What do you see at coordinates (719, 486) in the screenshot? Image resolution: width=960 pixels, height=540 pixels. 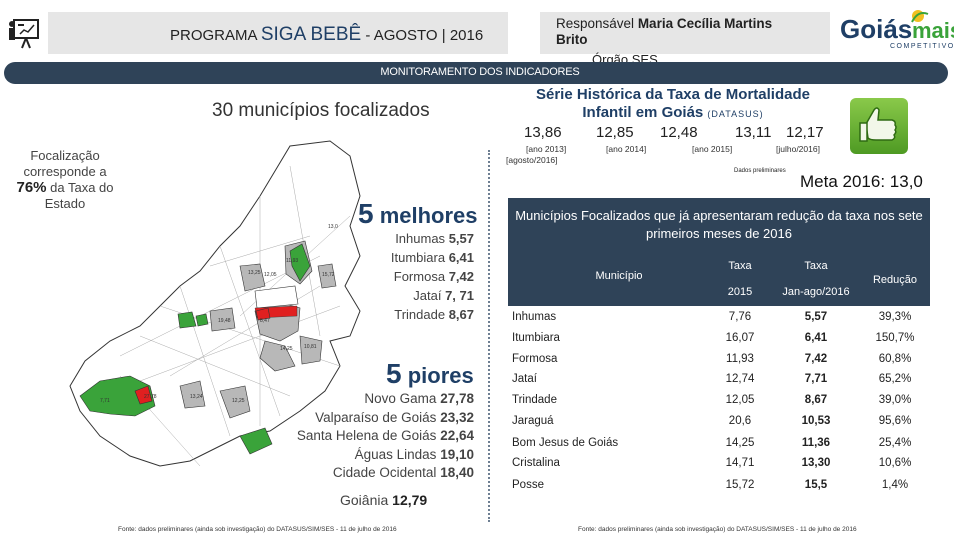 I see `table-row: Posse 15,72 15,5 1,4%` at bounding box center [719, 486].